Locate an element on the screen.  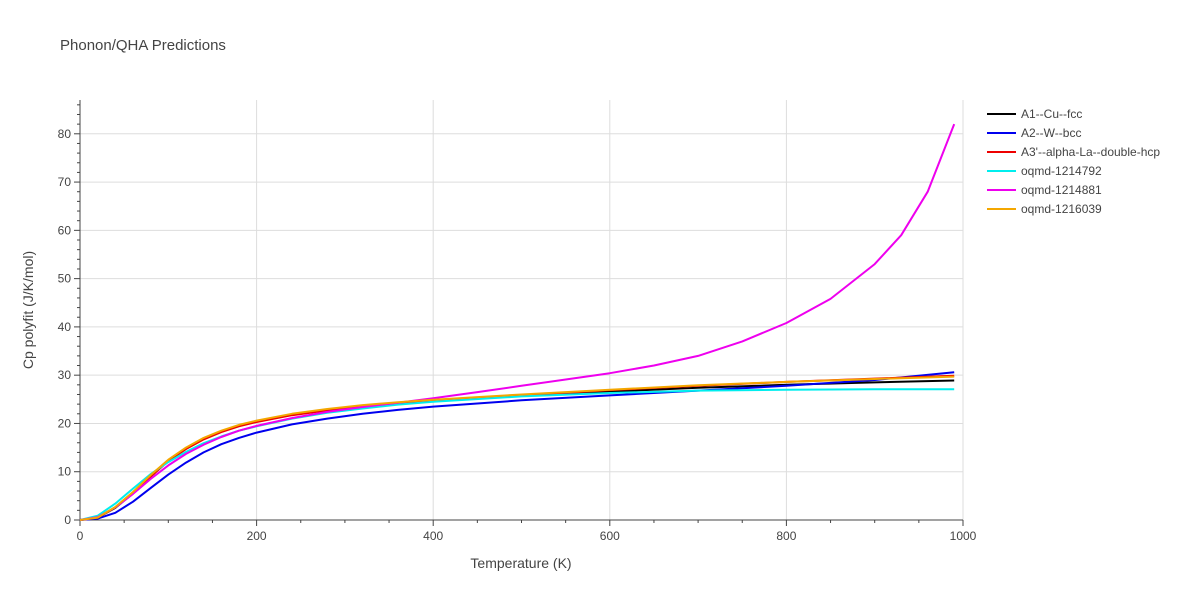
x-ticks: 0 200 400 600 800 1000 is located at coordinates (527, 531).